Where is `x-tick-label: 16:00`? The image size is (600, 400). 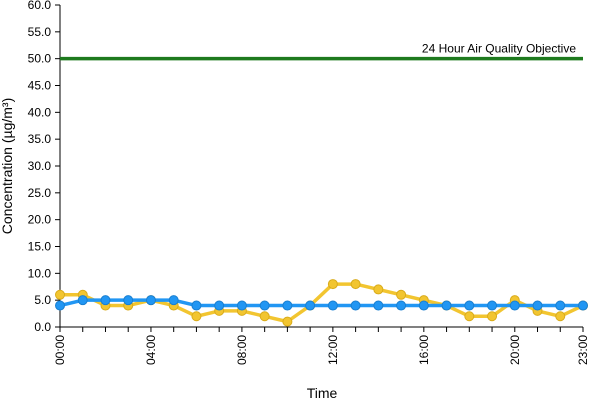
x-tick-label: 16:00 is located at coordinates (424, 350).